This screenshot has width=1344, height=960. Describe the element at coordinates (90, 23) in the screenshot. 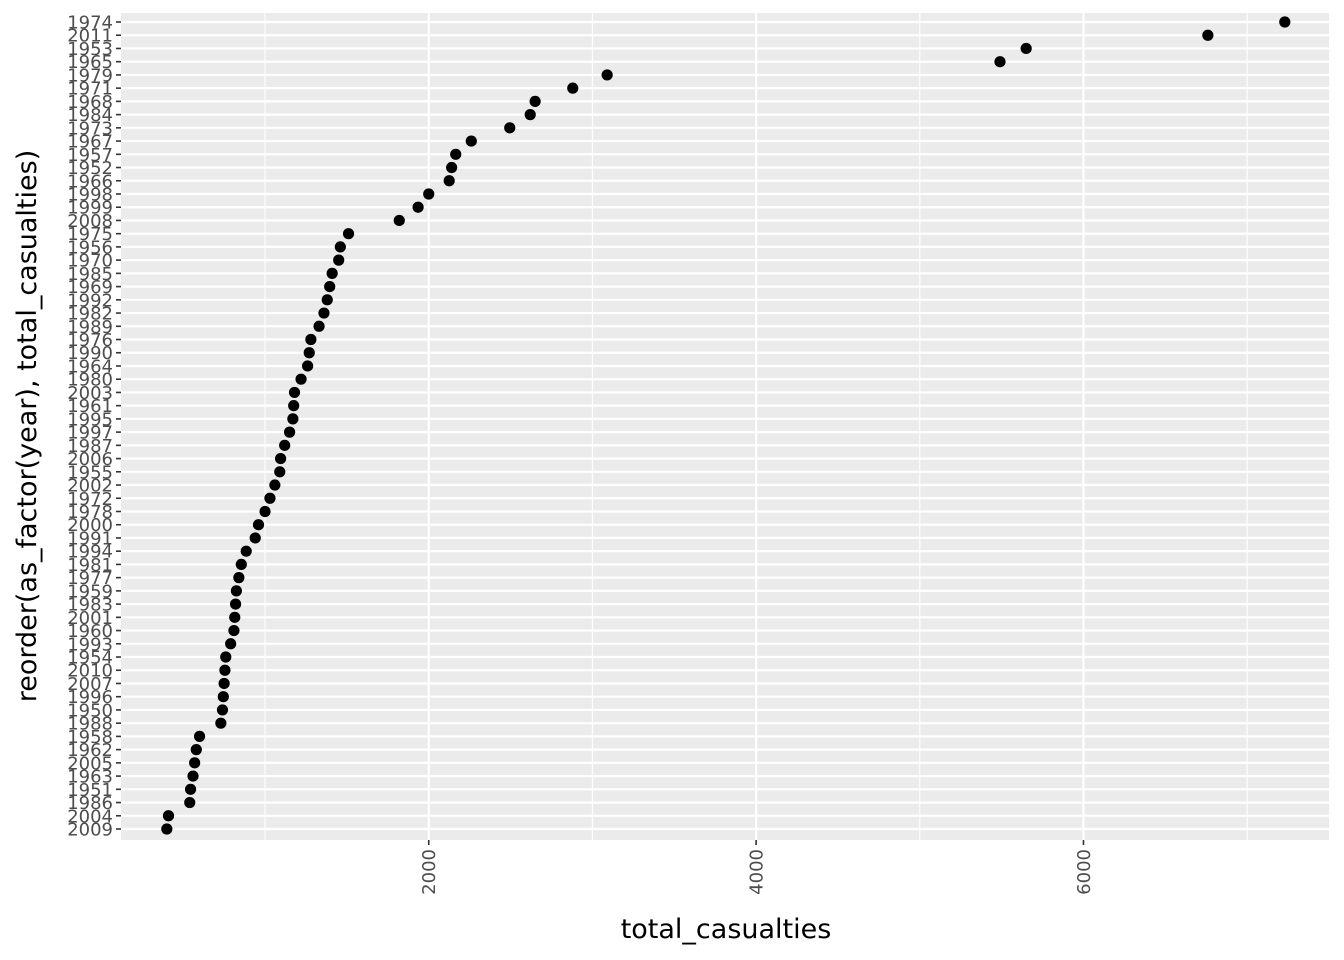

I see `y-tick-label: 1974` at that location.